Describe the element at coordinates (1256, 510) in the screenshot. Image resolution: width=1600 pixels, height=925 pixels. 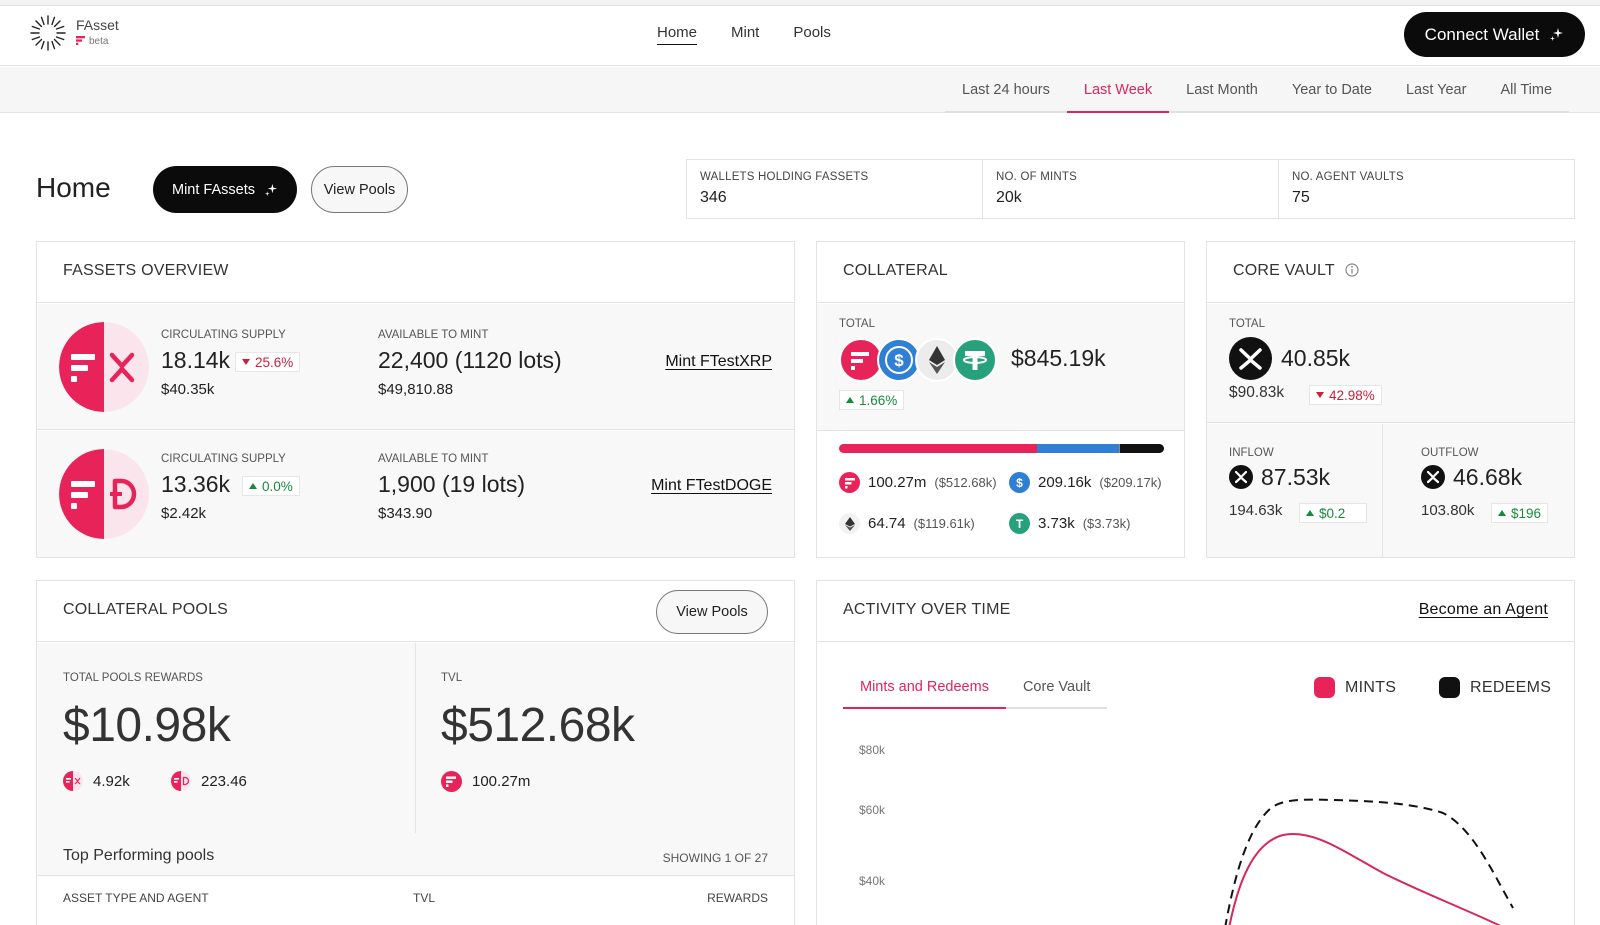
I see `inflow-sub: 194.63k` at that location.